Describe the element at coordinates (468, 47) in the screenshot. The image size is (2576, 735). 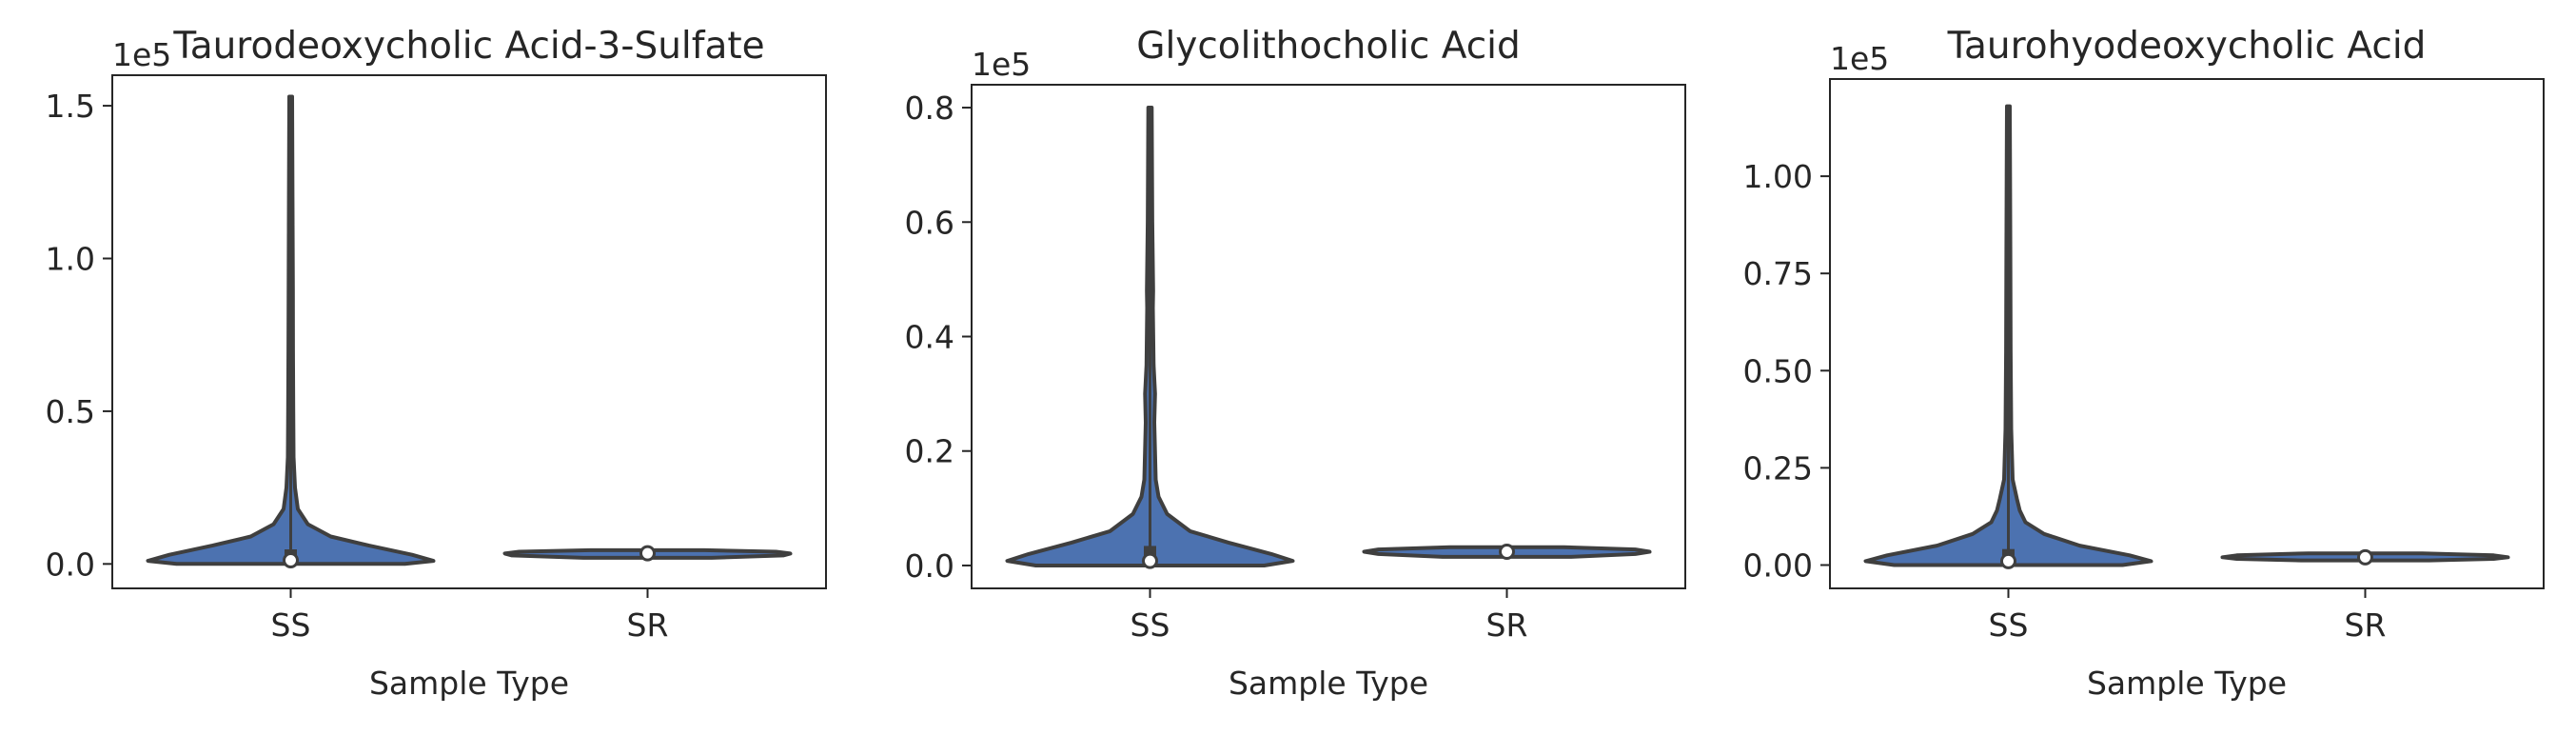
I see `chart-title: Taurodeoxycholic Acid-3-Sulfate` at that location.